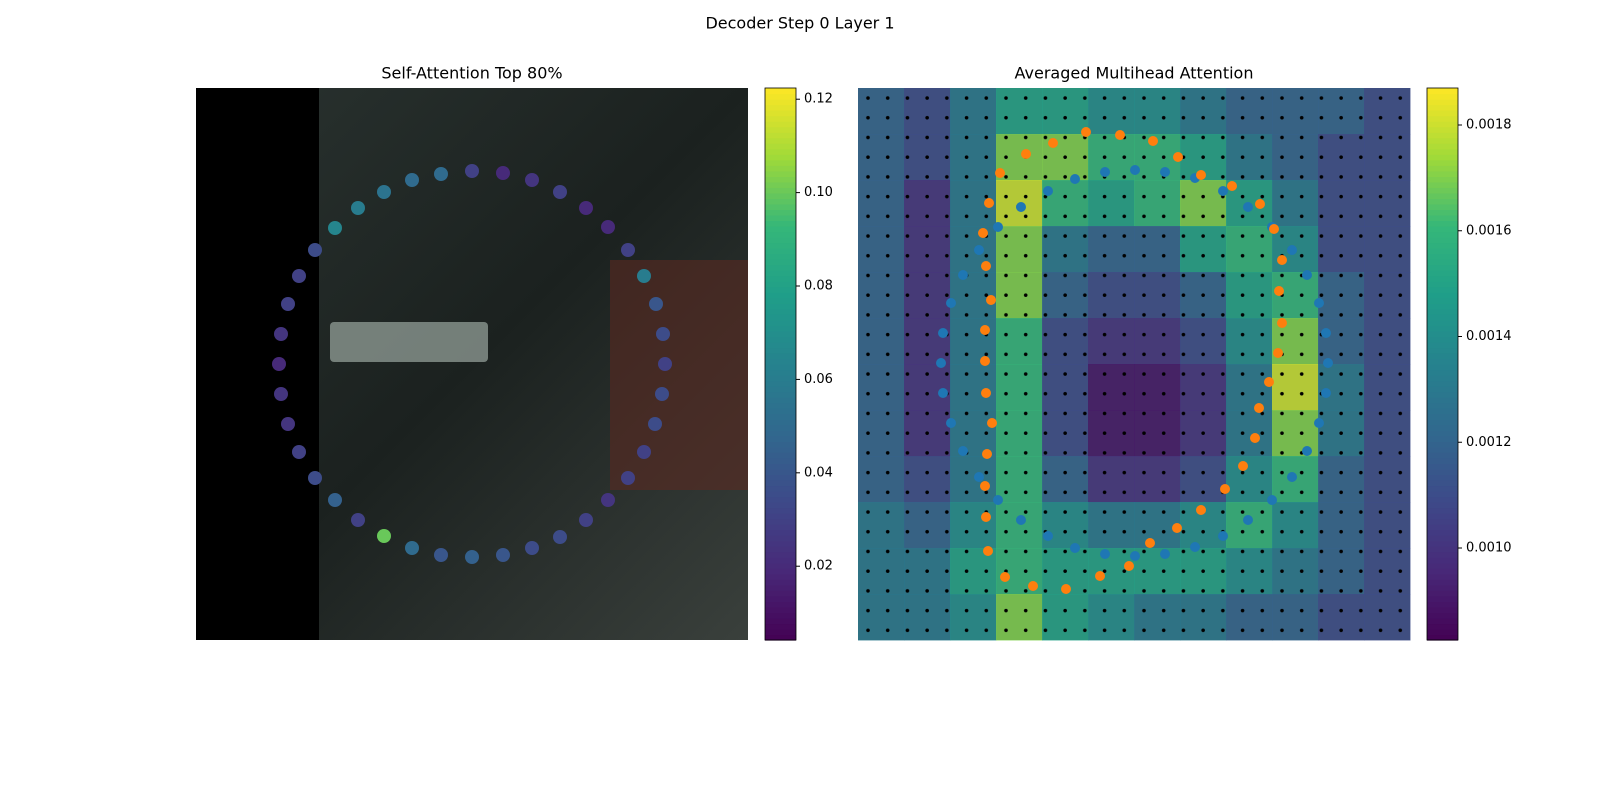 Image resolution: width=1600 pixels, height=800 pixels. What do you see at coordinates (471, 73) in the screenshot?
I see `panel-title: Self-Attention Top 80%` at bounding box center [471, 73].